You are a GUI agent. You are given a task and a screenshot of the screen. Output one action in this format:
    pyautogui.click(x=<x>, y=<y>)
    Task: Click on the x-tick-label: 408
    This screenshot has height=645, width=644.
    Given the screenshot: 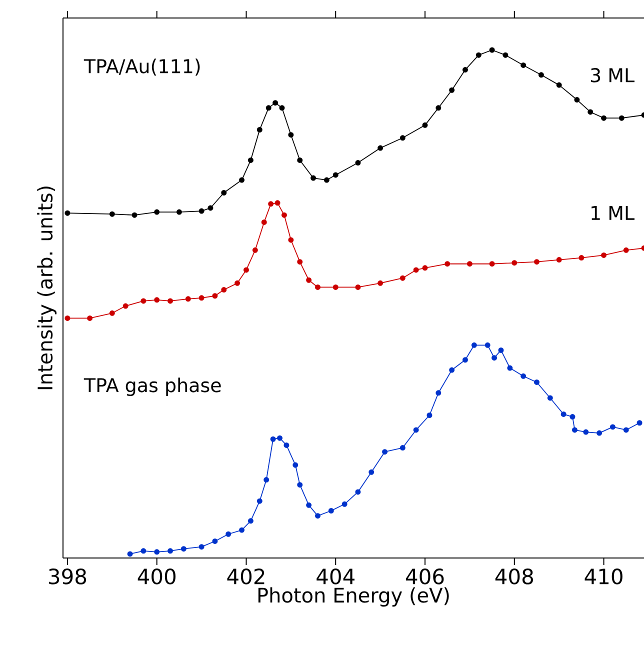 What is the action you would take?
    pyautogui.click(x=514, y=576)
    